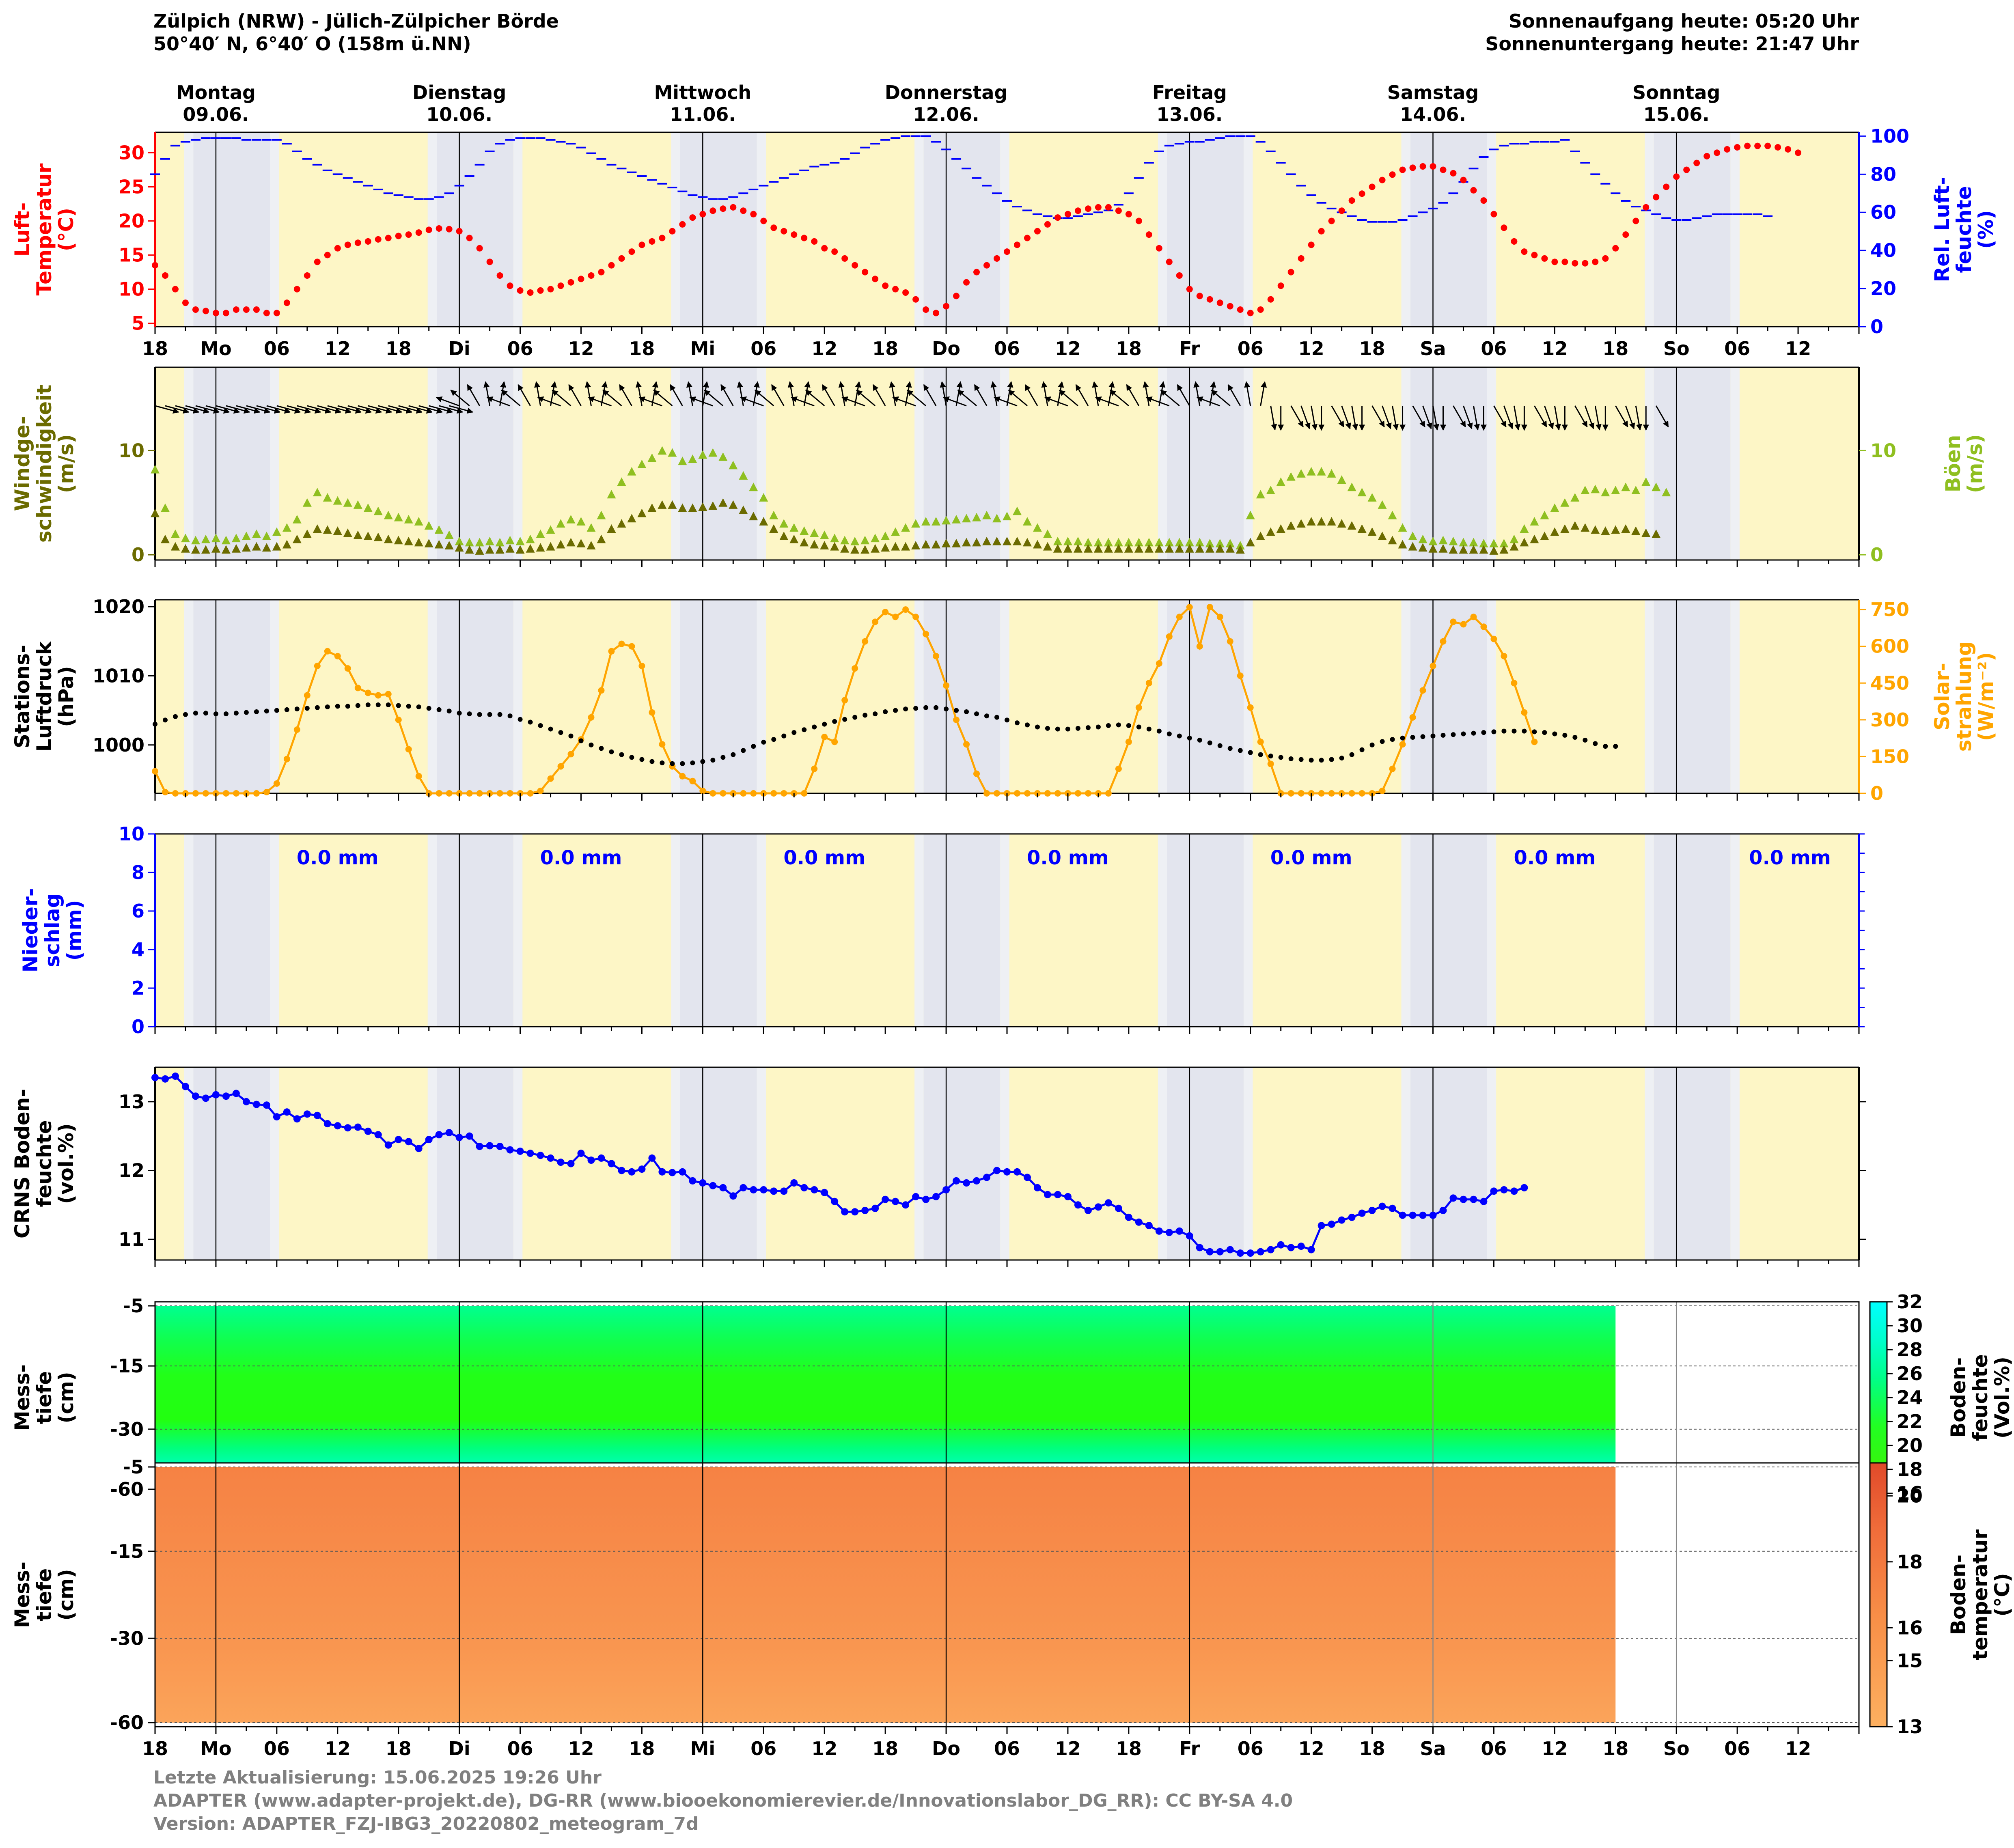  What do you see at coordinates (520, 349) in the screenshot?
I see `hour-label: 06` at bounding box center [520, 349].